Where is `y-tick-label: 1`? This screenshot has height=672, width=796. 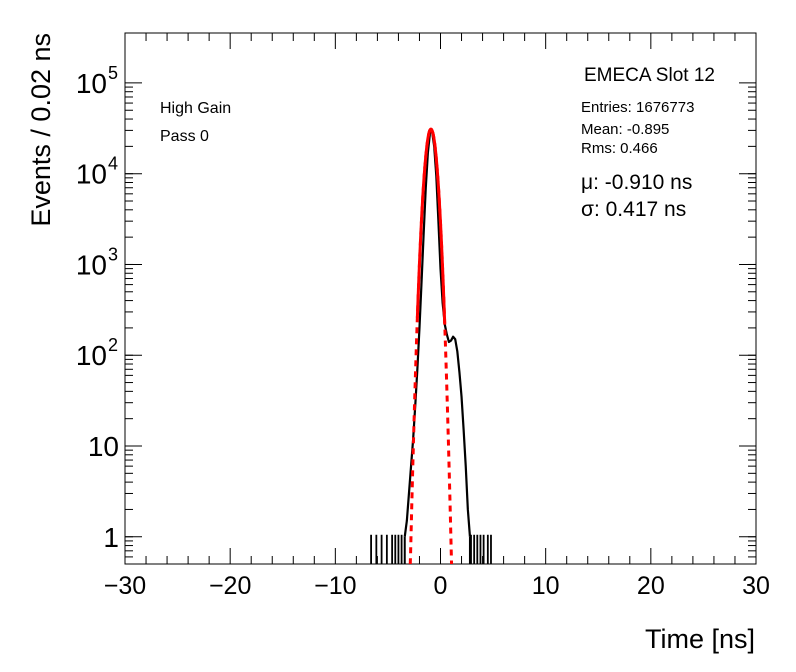
y-tick-label: 1 is located at coordinates (111, 537).